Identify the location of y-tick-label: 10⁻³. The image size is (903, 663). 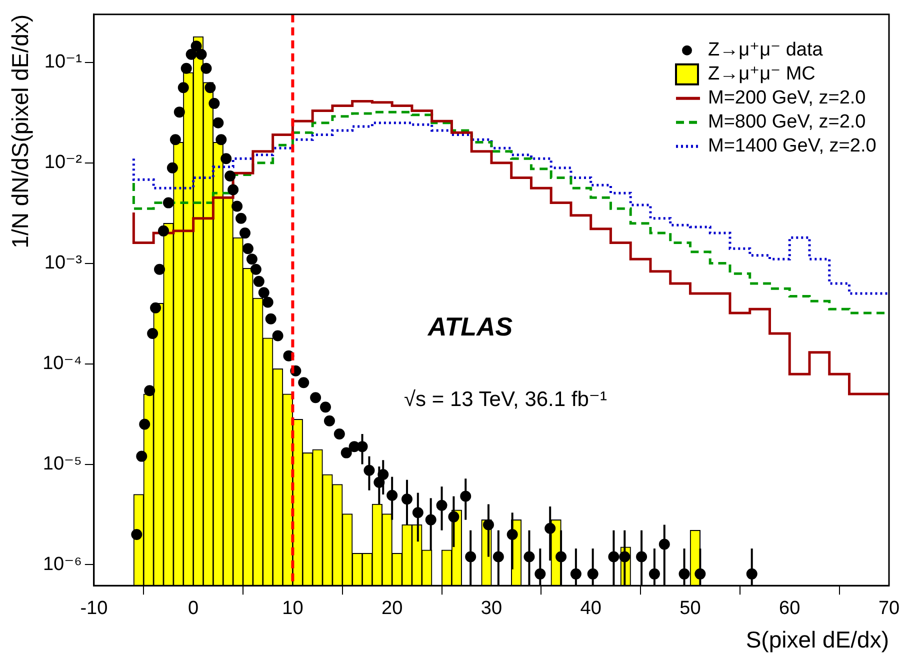
(63, 263).